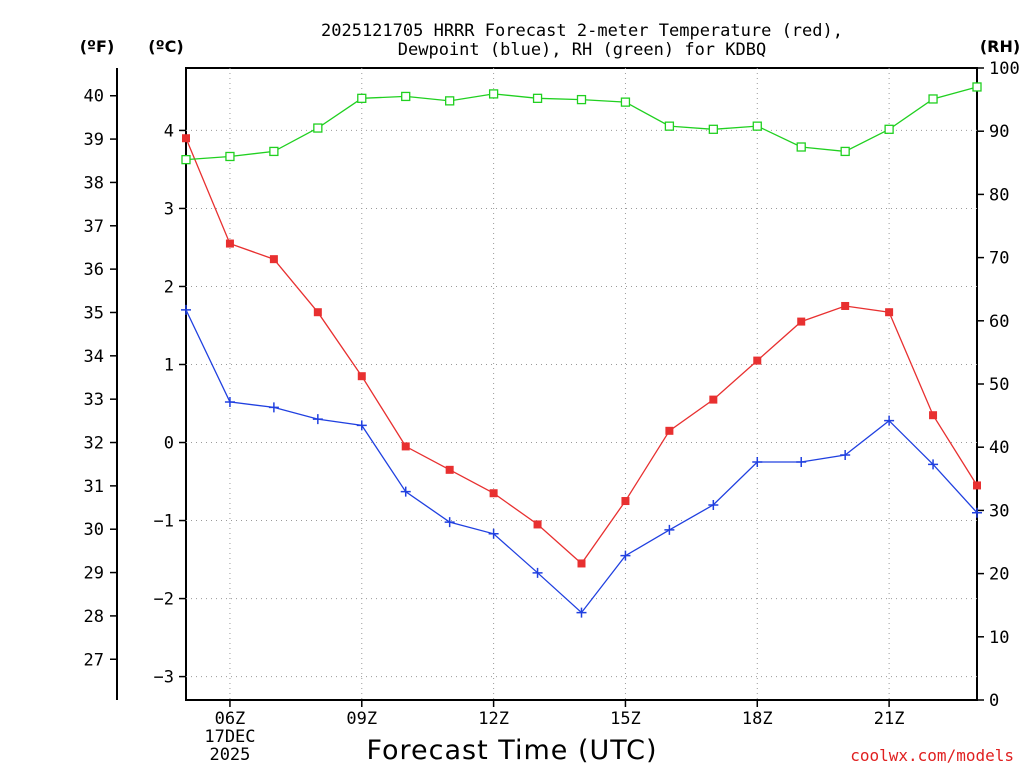 This screenshot has width=1024, height=768. Describe the element at coordinates (94, 617) in the screenshot. I see `fahrenheit-tick-label: 28` at that location.